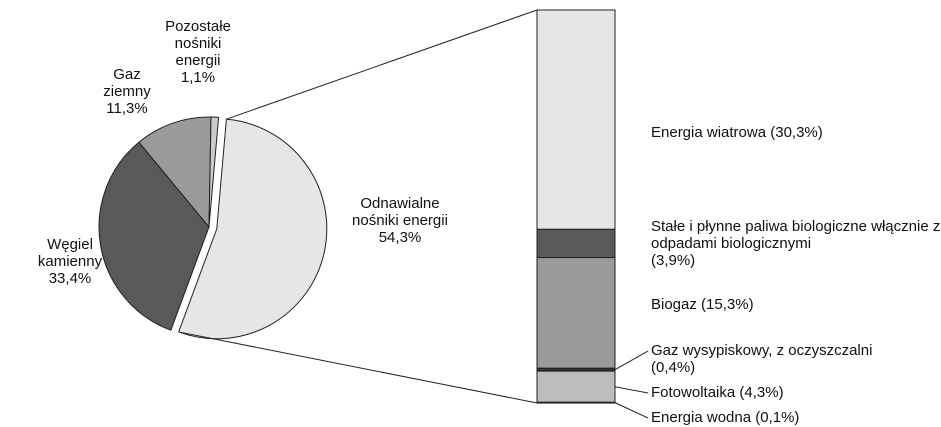 The width and height of the screenshot is (941, 427). What do you see at coordinates (127, 108) in the screenshot?
I see `label-text: 11,3%` at bounding box center [127, 108].